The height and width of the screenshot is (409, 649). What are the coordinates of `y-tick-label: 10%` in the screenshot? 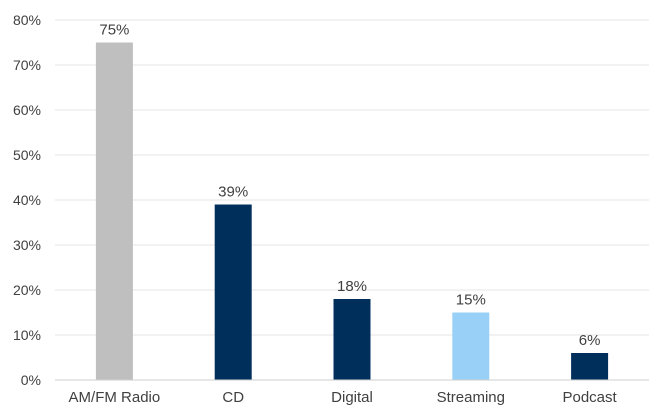 It's located at (27, 335).